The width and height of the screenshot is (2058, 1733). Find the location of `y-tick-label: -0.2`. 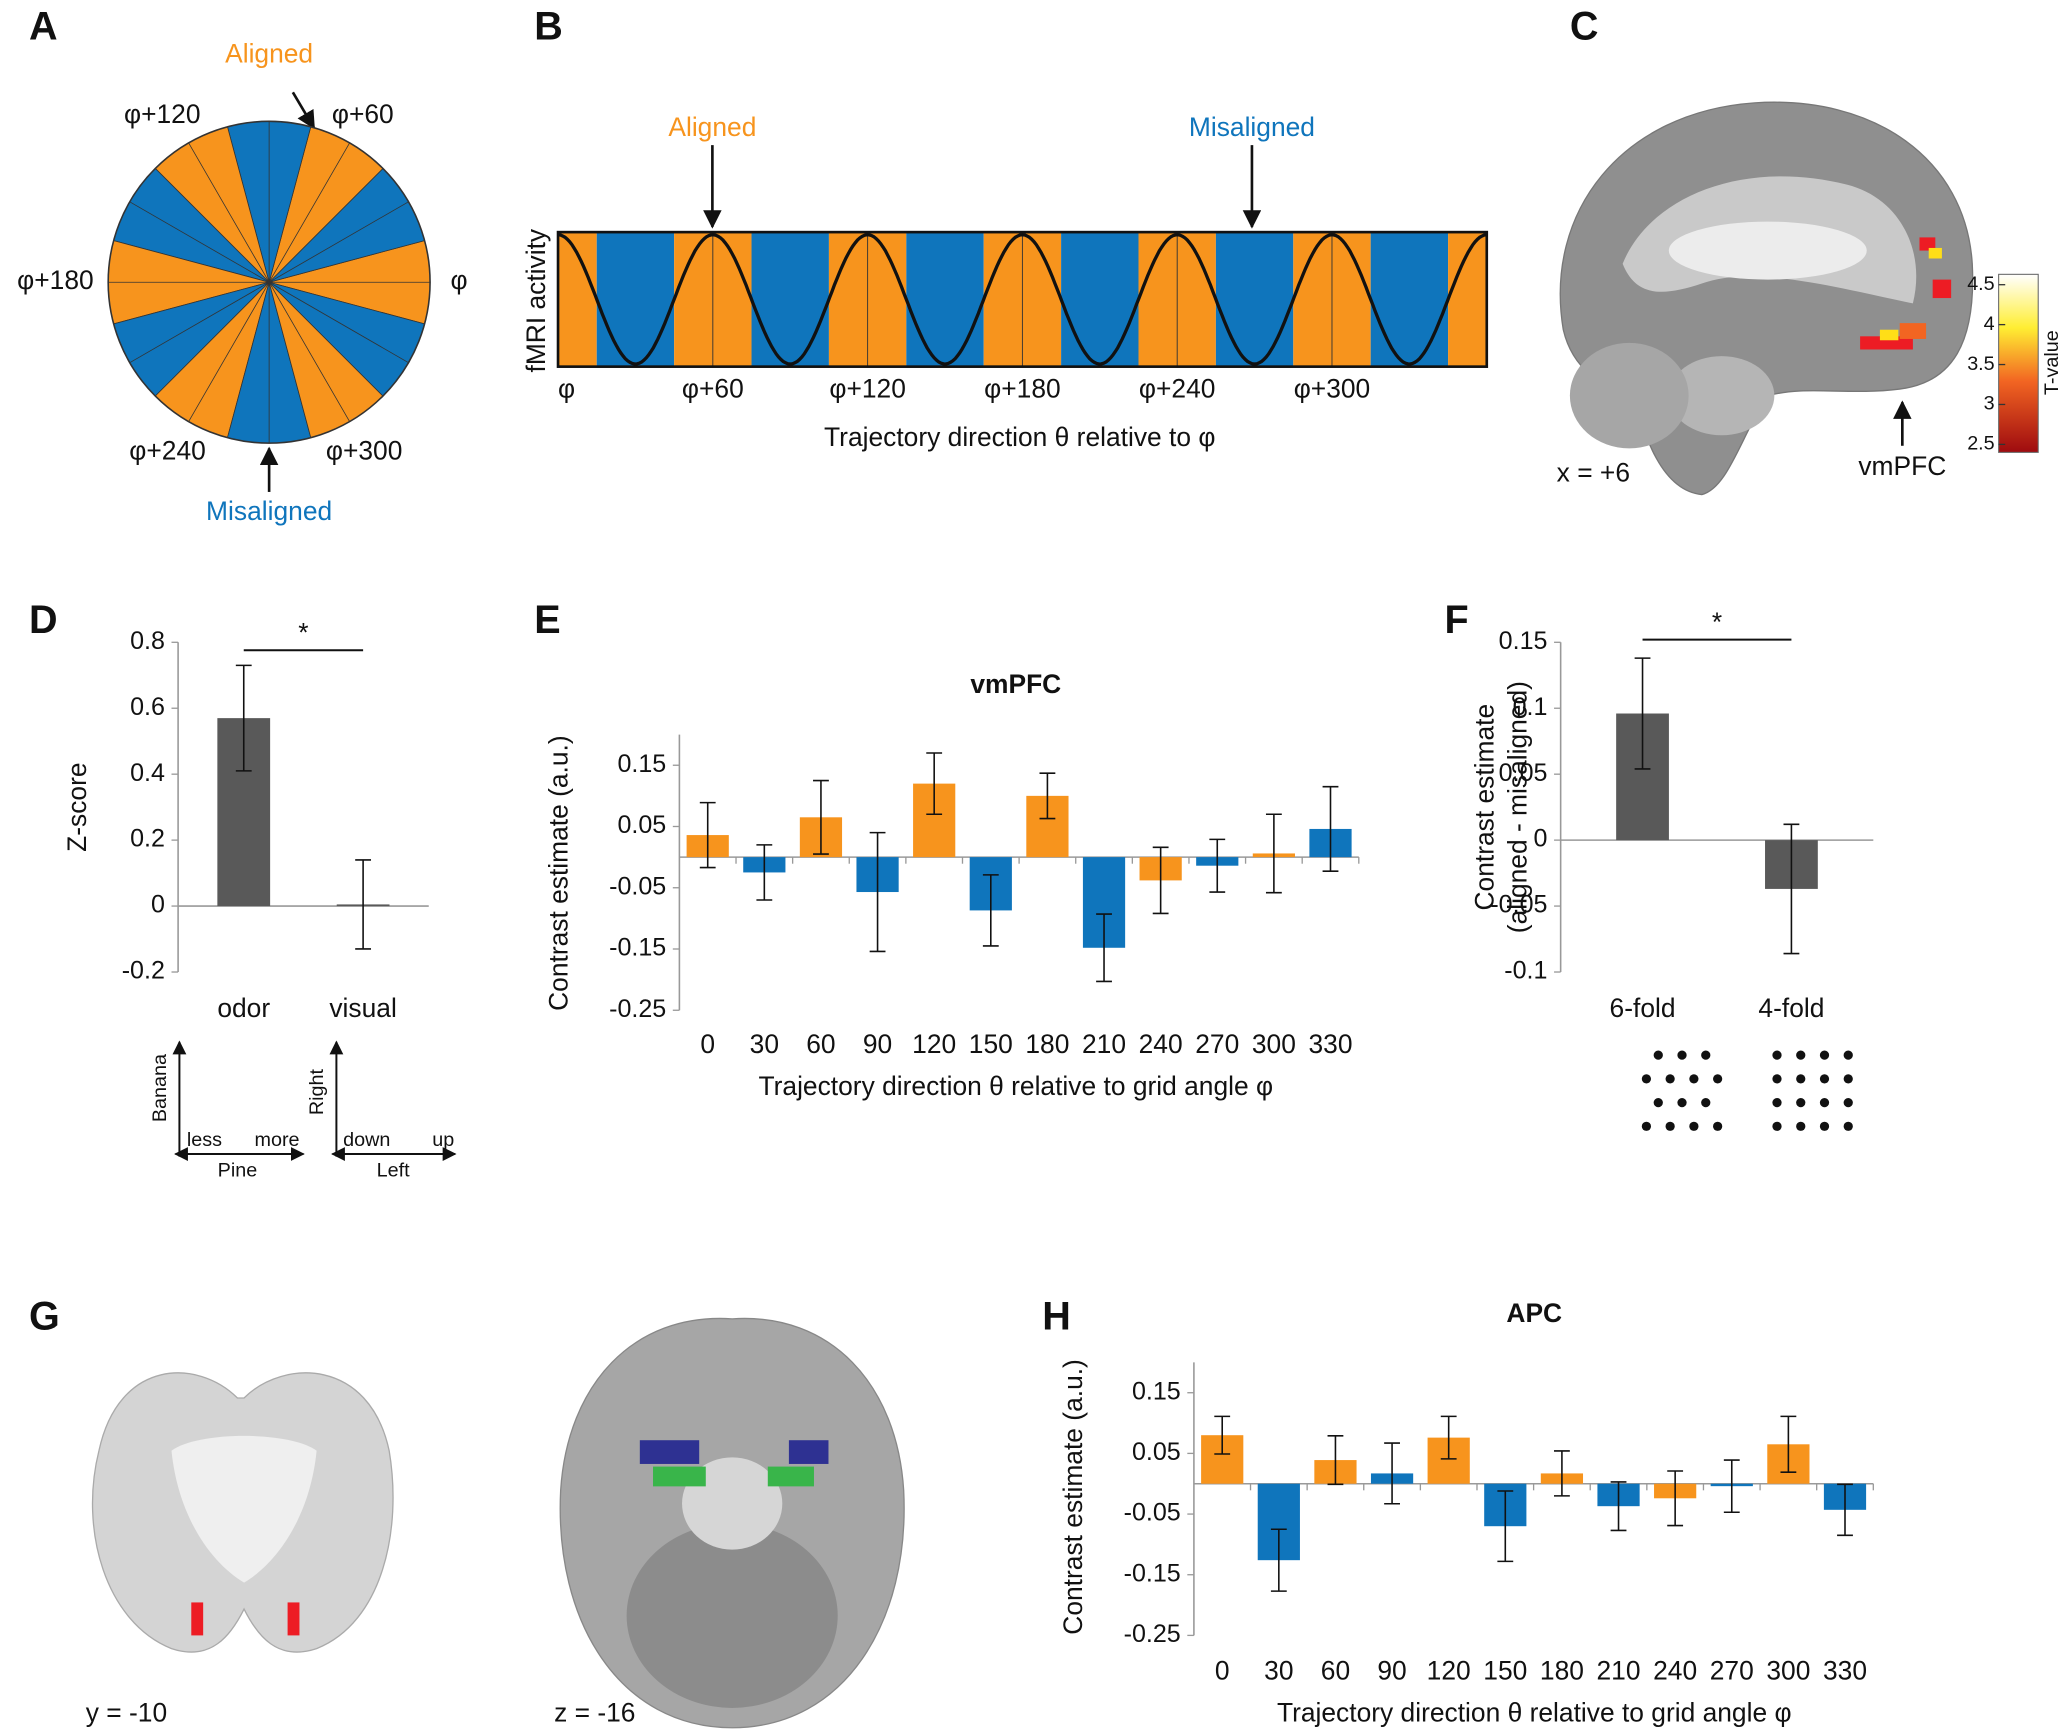

y-tick-label: -0.2 is located at coordinates (143, 971).